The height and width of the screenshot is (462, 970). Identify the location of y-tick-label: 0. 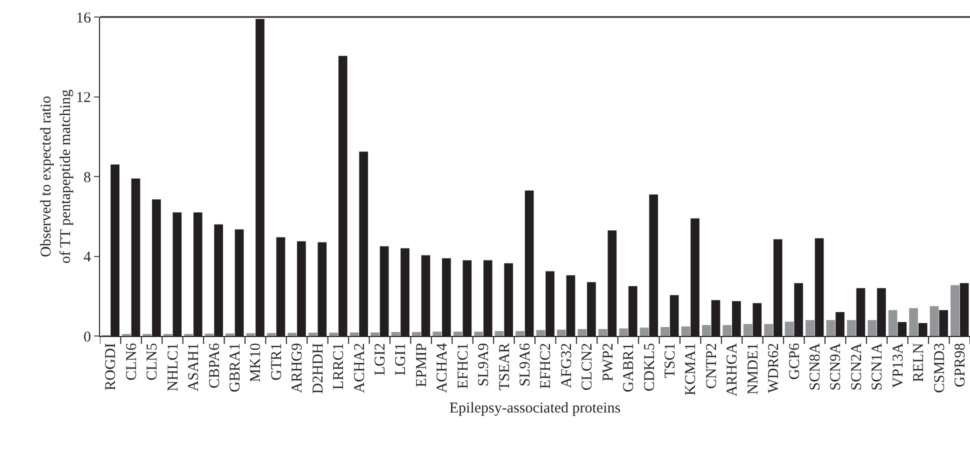
(87, 337).